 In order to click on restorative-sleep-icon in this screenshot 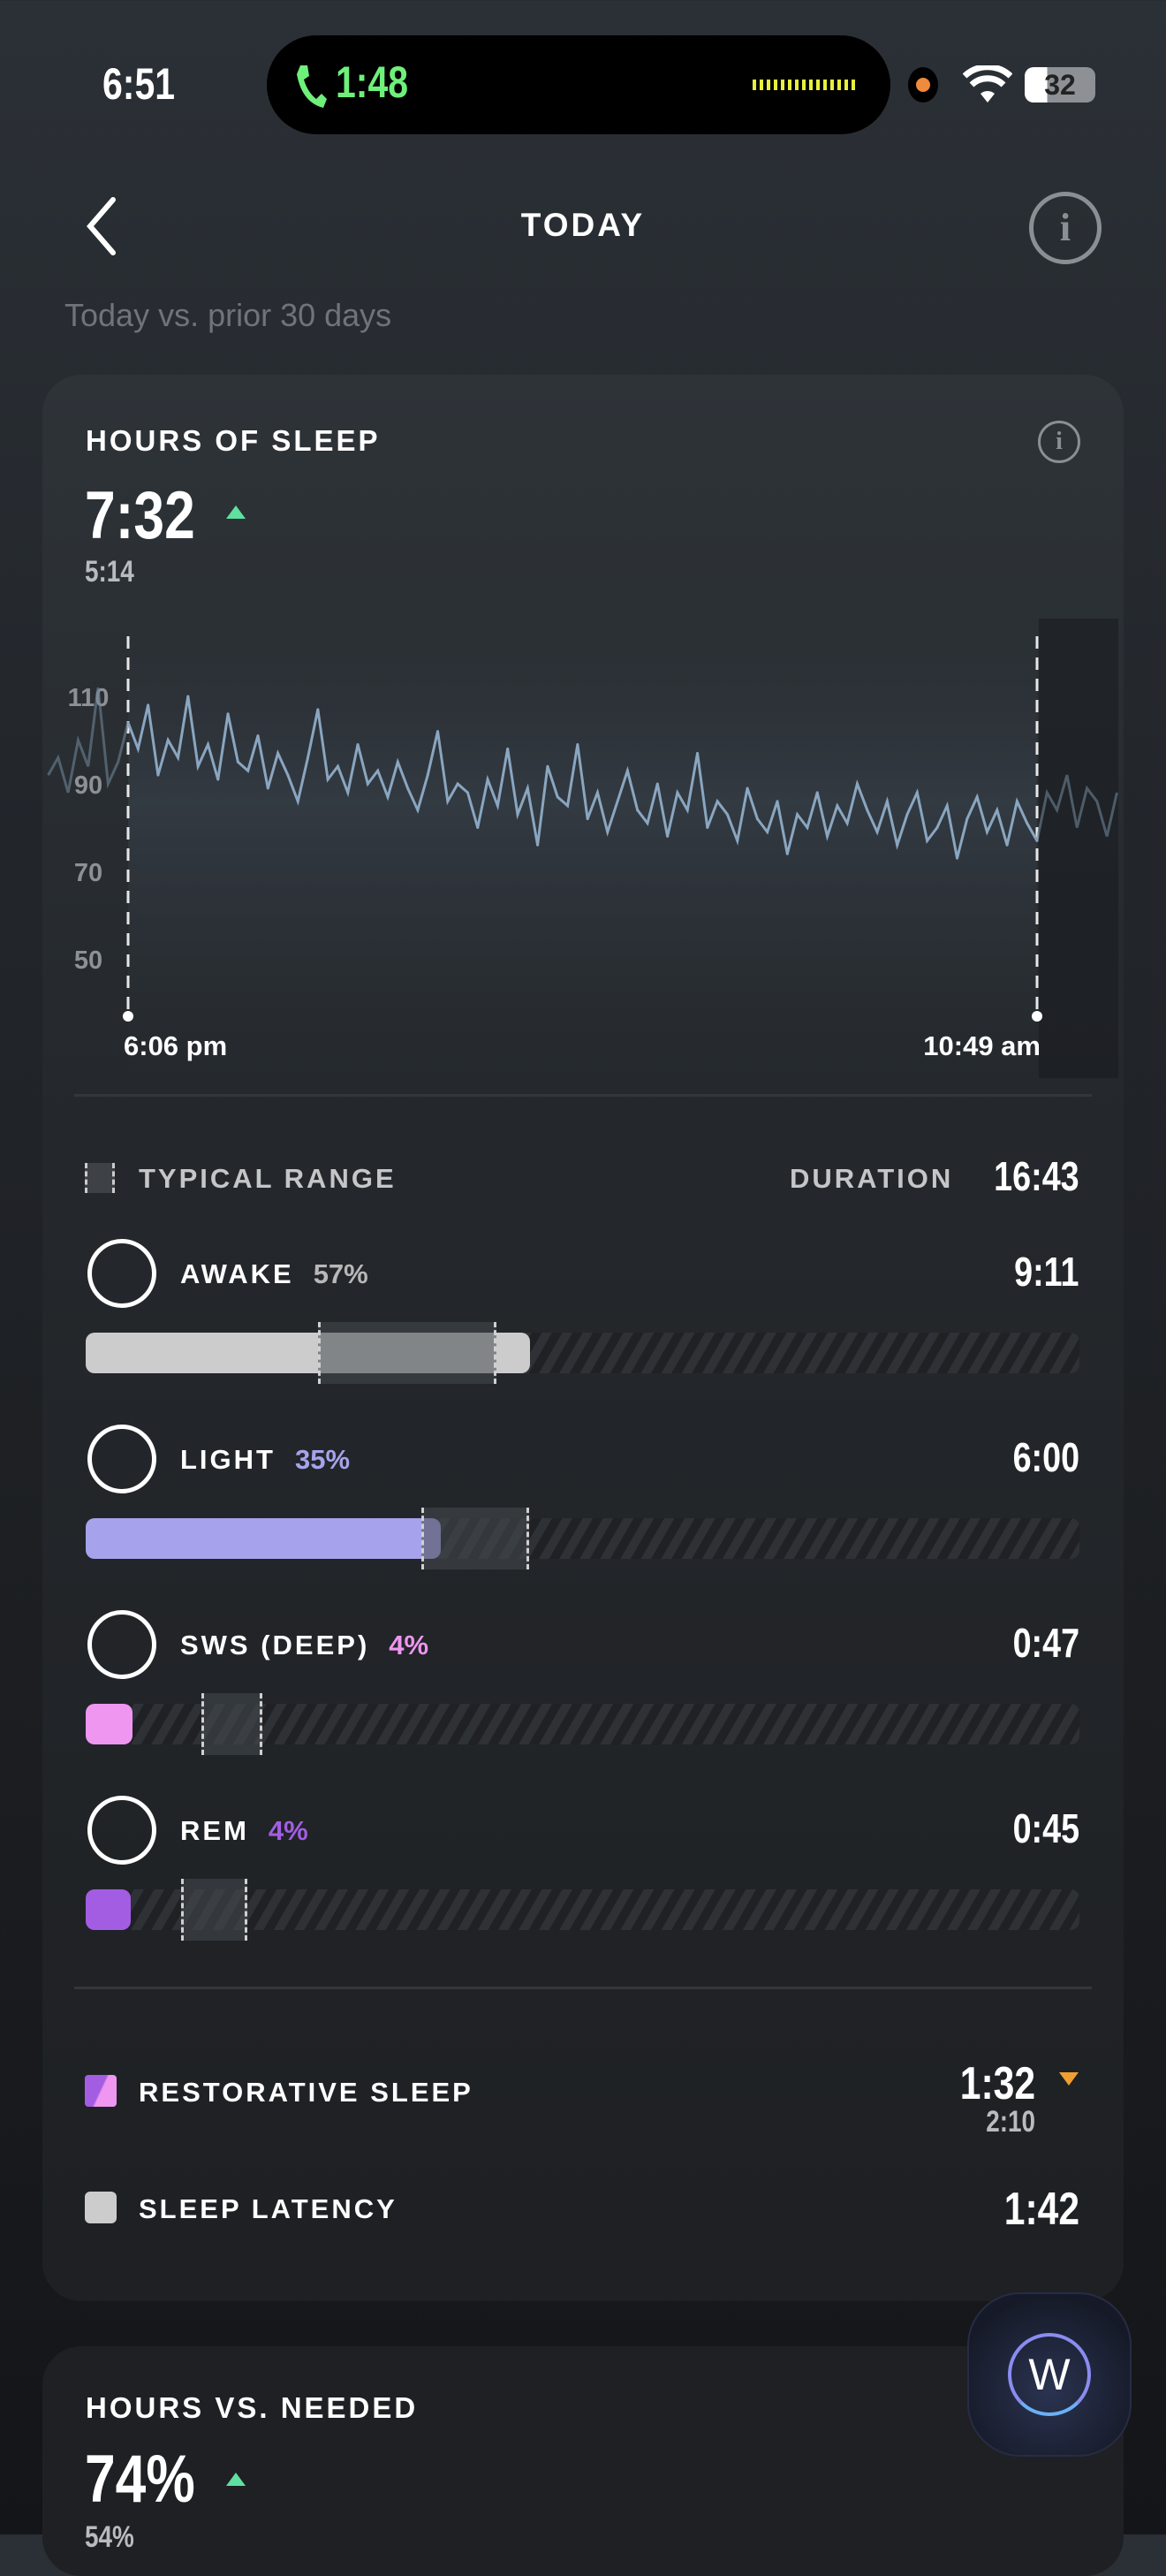, I will do `click(101, 2091)`.